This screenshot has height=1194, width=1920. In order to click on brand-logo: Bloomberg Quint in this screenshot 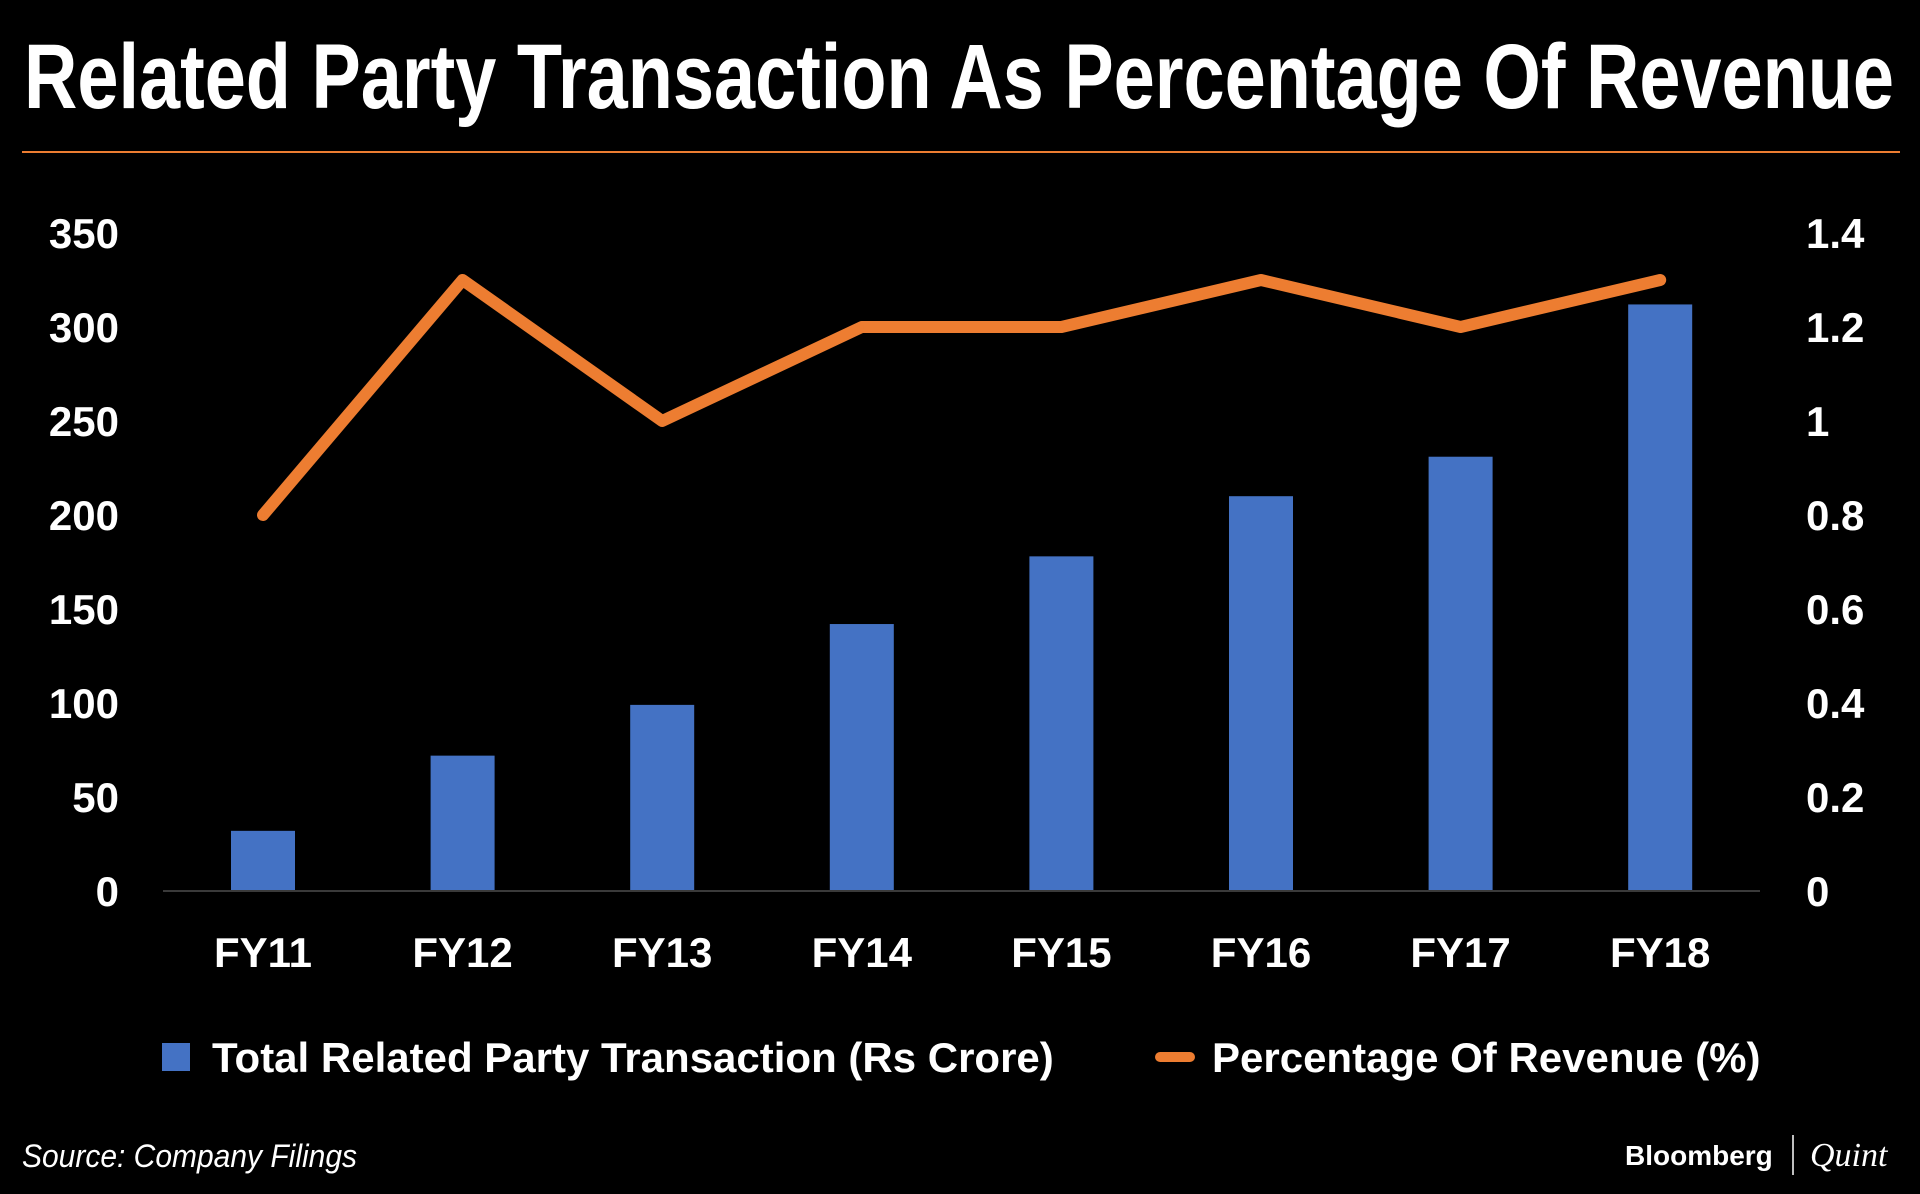, I will do `click(1757, 1155)`.